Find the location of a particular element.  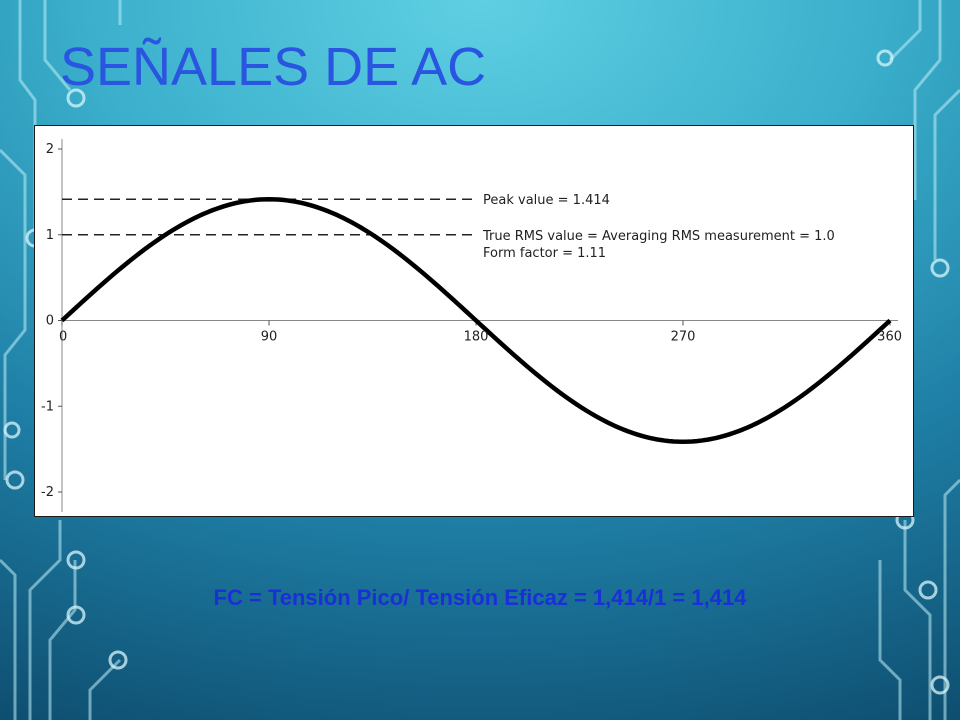

y-tick-label: -1 is located at coordinates (47, 406).